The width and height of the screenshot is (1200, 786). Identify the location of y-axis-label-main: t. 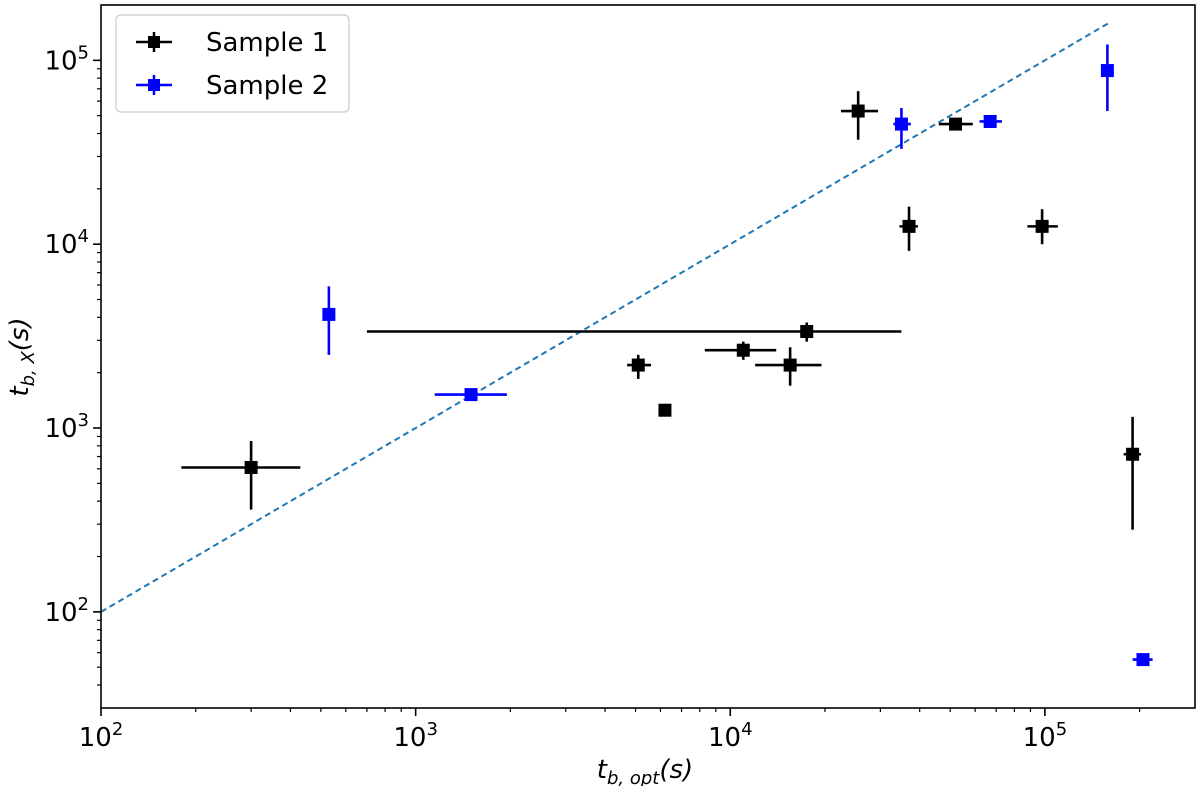
(20, 391).